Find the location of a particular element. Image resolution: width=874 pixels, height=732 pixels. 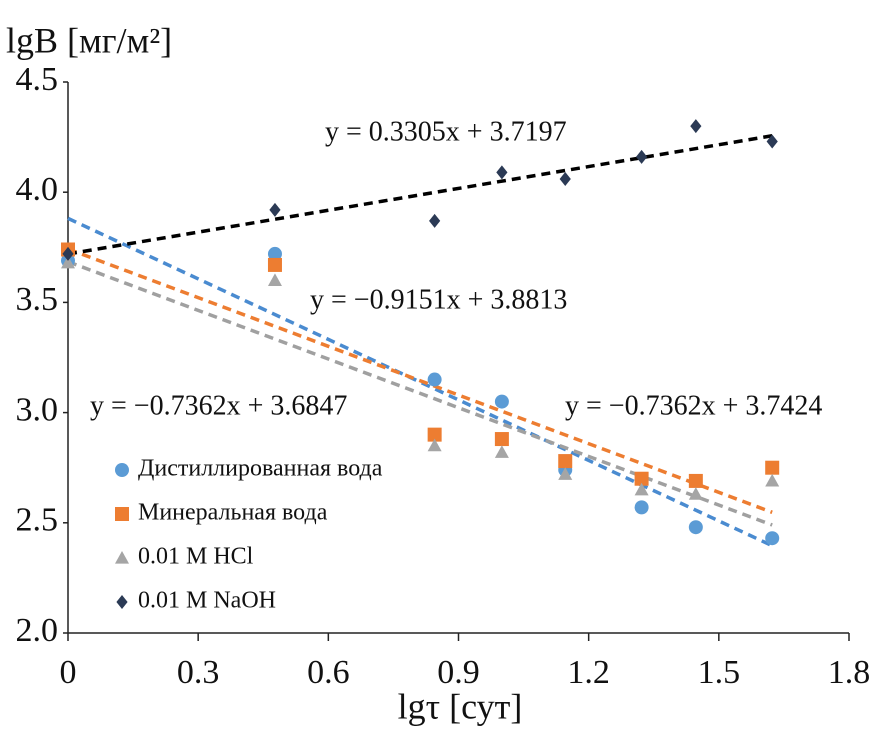

trendline-equation: y = 0.3305x + 3.7197 is located at coordinates (446, 131).